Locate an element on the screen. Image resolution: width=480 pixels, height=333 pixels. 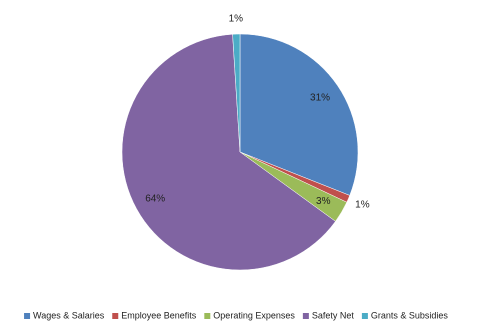
legend-item: Safety Net is located at coordinates (328, 315).